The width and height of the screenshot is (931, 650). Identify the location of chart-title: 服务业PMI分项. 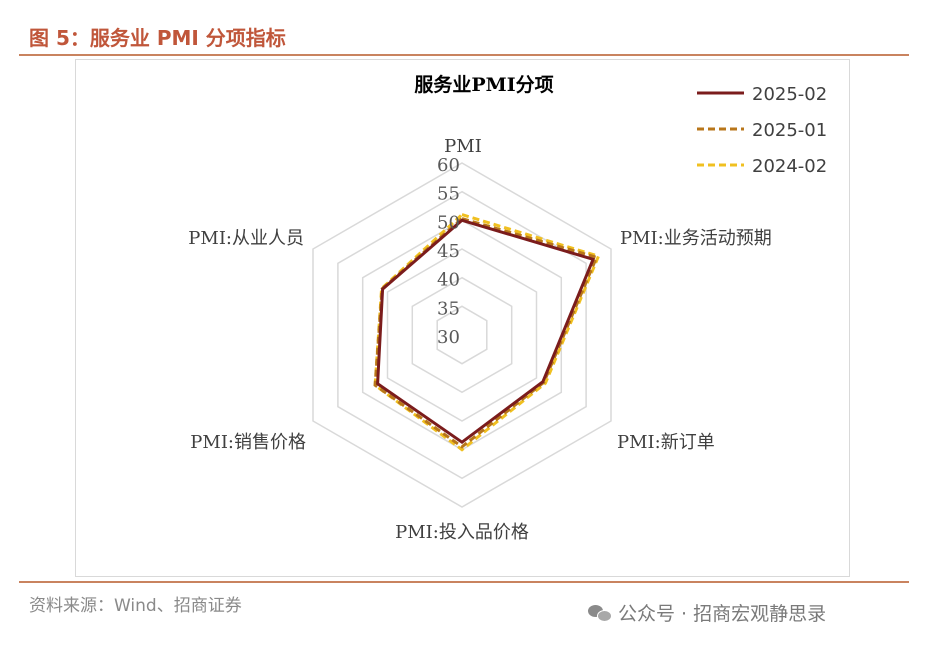
(483, 84).